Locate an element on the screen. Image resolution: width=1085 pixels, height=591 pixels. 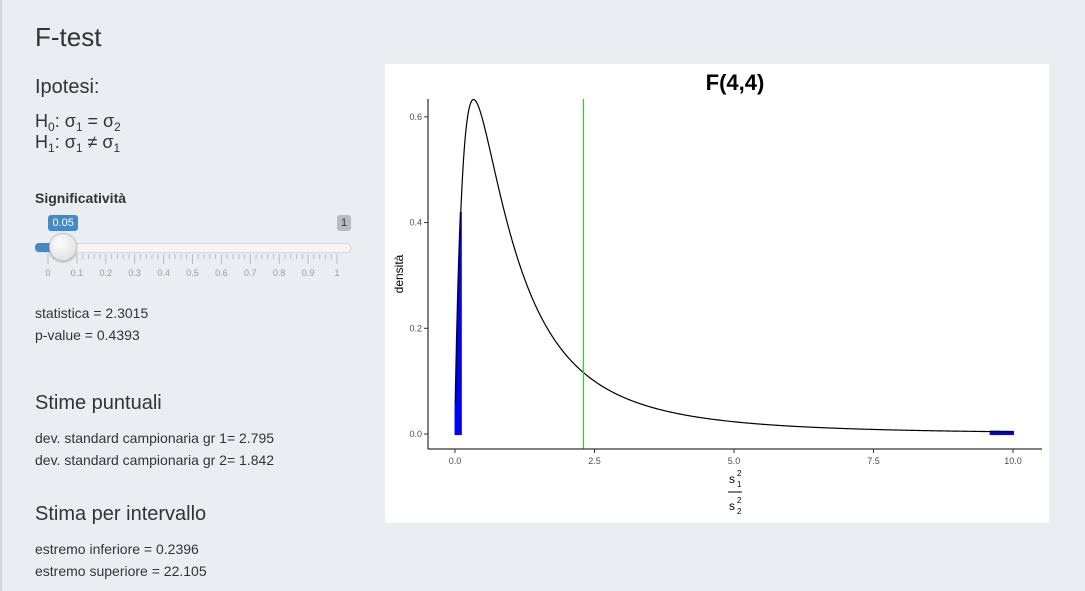
slider-tick-label: 1 is located at coordinates (337, 273).